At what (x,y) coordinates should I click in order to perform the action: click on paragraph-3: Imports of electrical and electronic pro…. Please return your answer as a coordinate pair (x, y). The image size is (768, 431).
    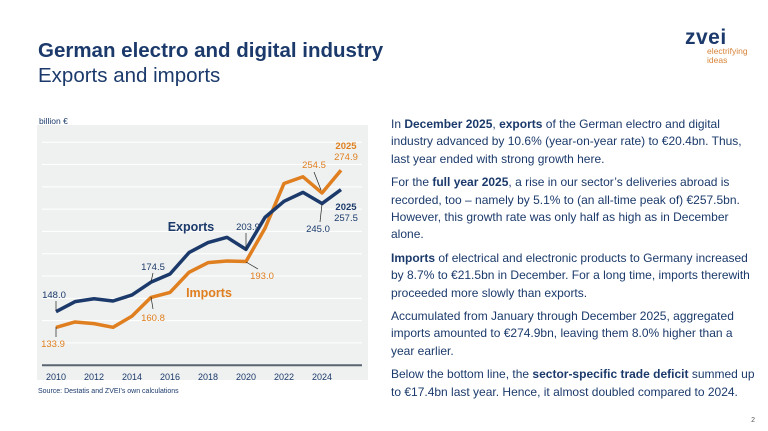
    Looking at the image, I should click on (573, 276).